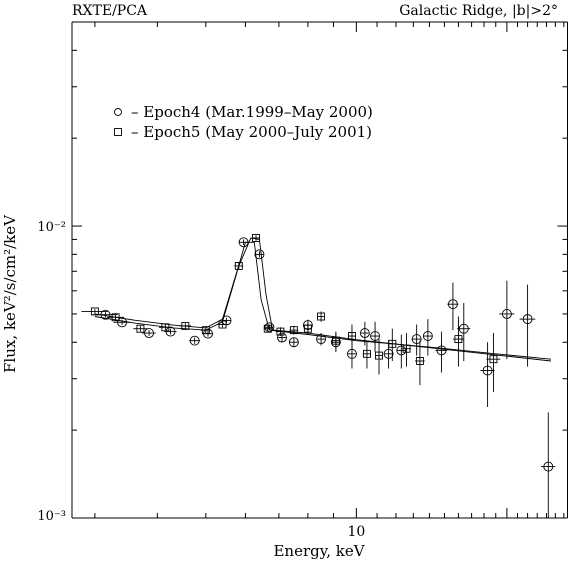 The image size is (568, 564). What do you see at coordinates (118, 132) in the screenshot?
I see `legend-square-marker` at bounding box center [118, 132].